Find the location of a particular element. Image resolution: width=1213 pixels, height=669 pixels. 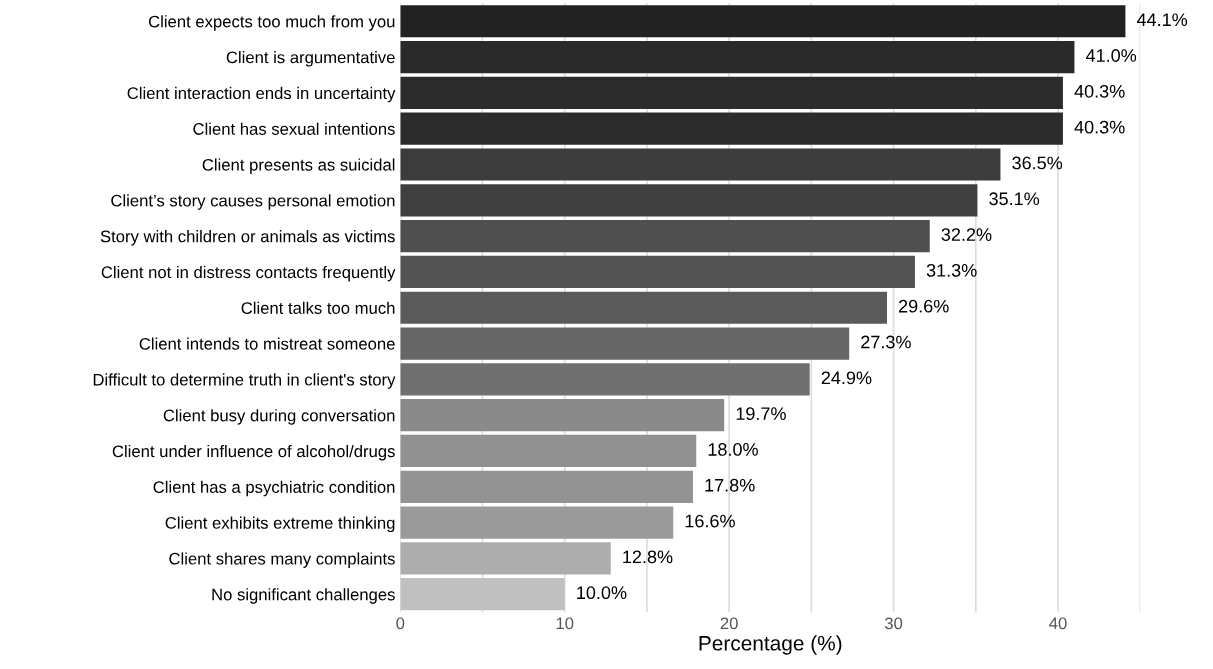

y-tick-label: Client not in distress contacts frequently is located at coordinates (248, 273).